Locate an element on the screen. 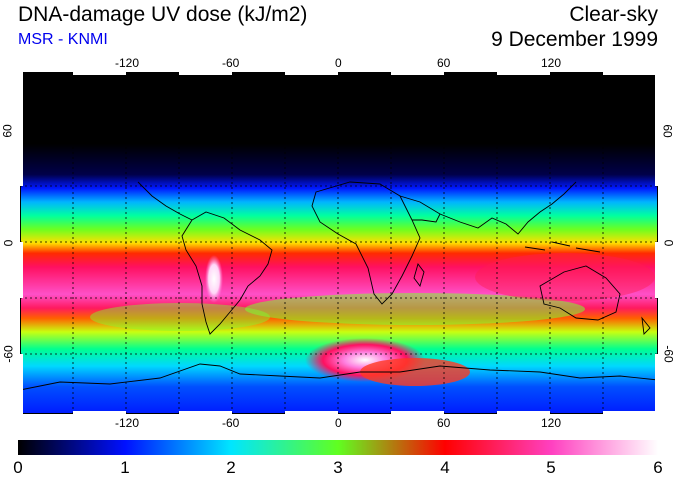  lon-tick-bottom: 60 is located at coordinates (444, 423).